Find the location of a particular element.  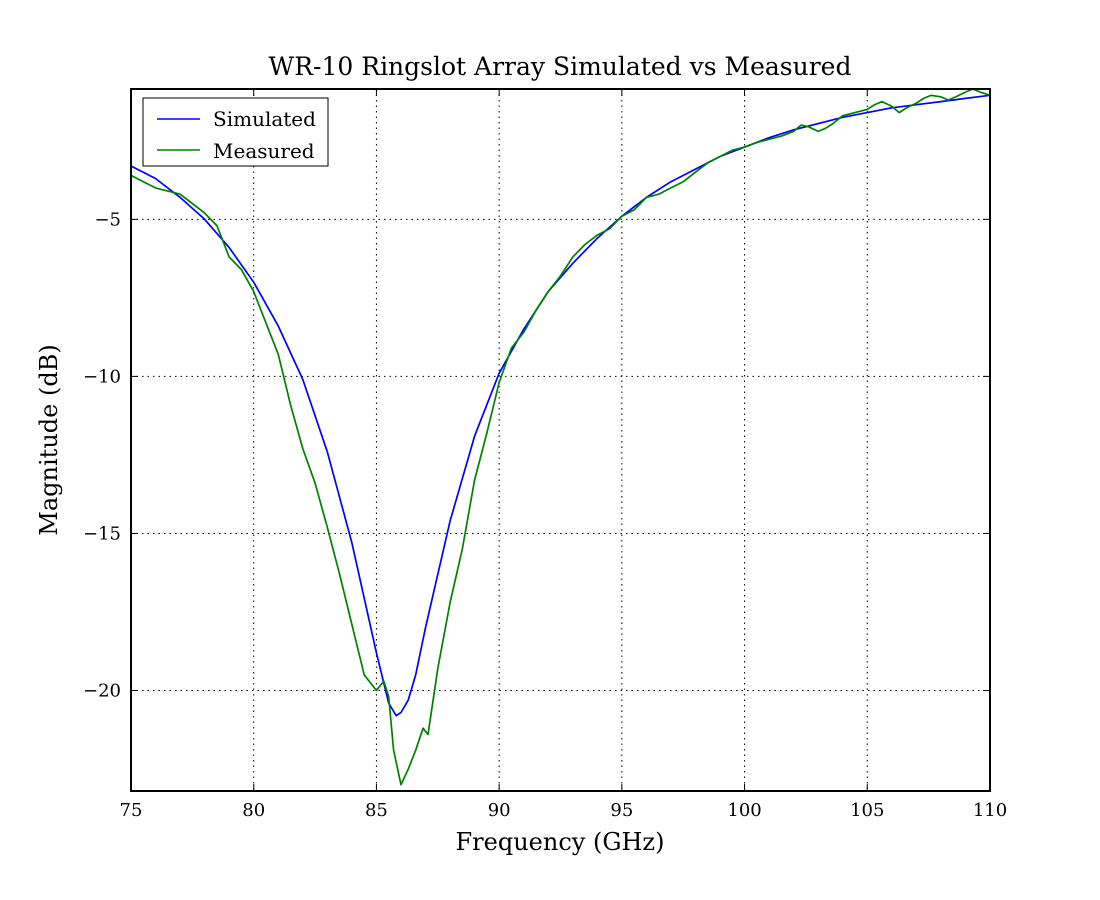

x-tick-label: 110 is located at coordinates (990, 810).